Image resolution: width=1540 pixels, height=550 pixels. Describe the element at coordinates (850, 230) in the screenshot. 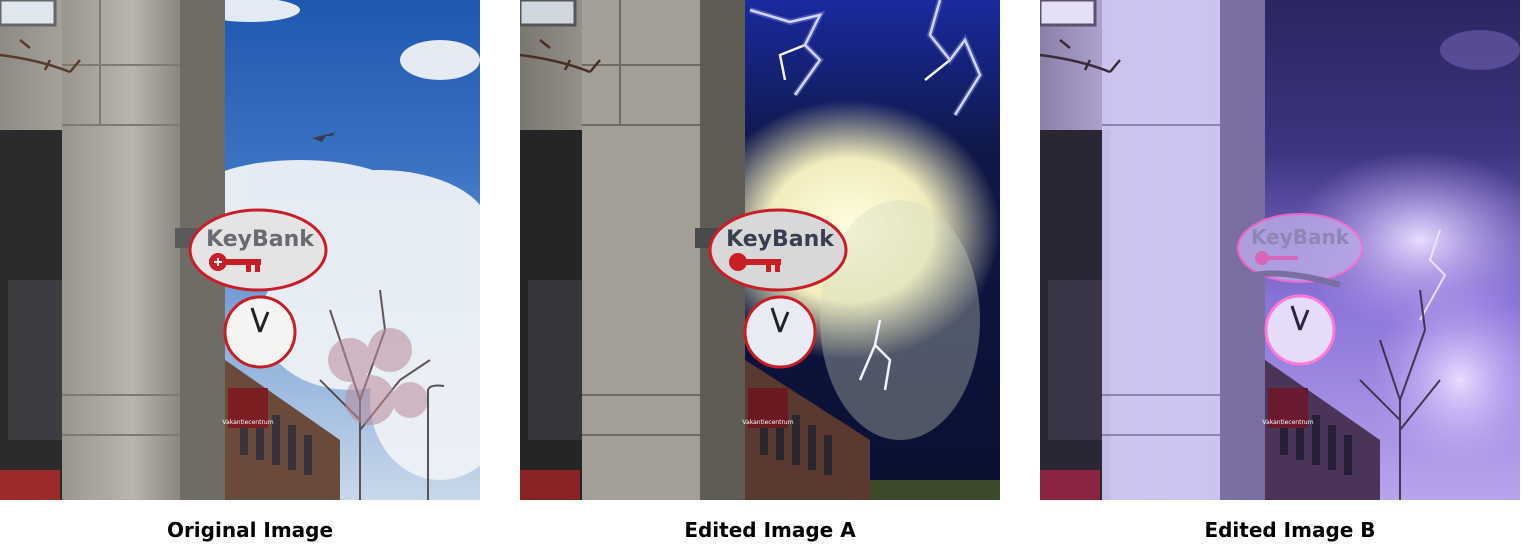

I see `glowing-cloud` at that location.